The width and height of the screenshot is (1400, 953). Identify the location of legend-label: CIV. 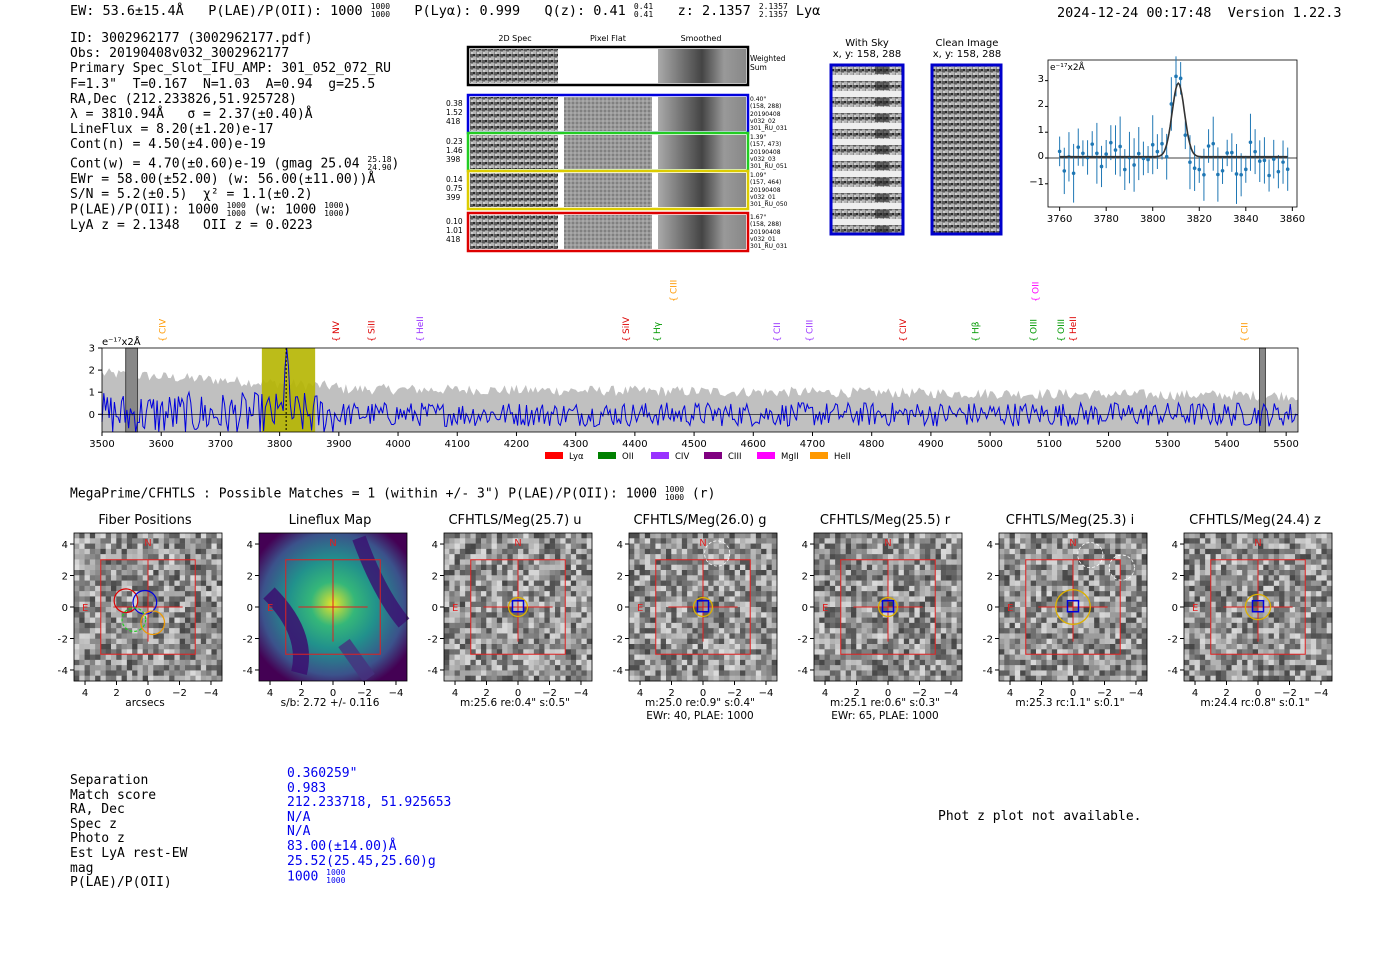
(682, 457).